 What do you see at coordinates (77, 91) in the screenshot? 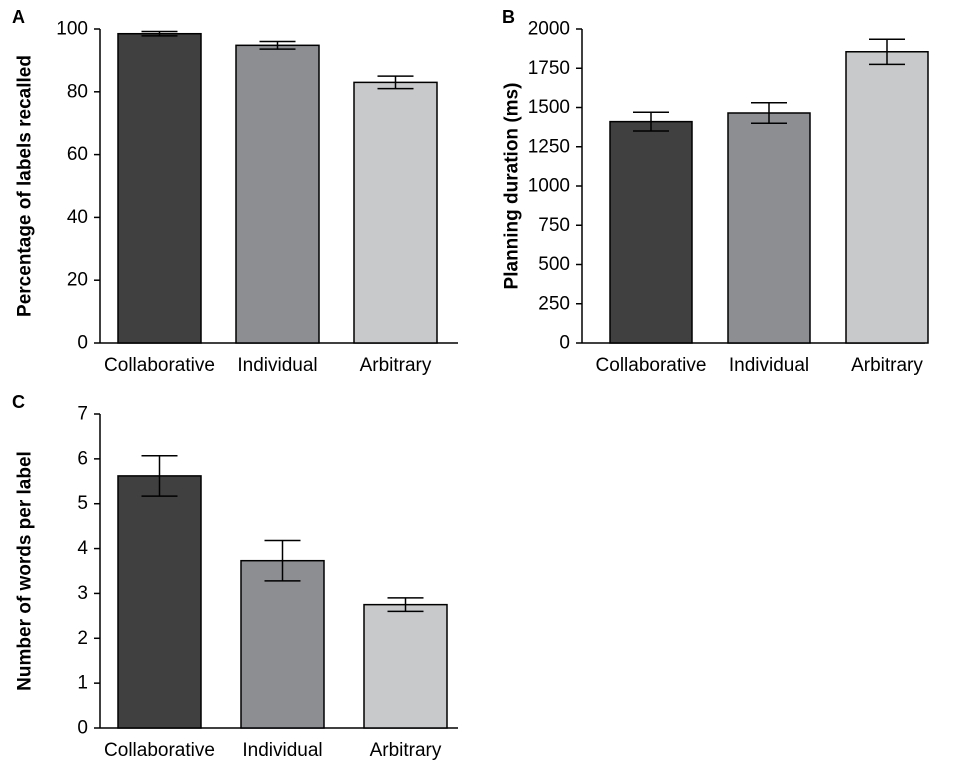
I see `y-tick-label: 80` at bounding box center [77, 91].